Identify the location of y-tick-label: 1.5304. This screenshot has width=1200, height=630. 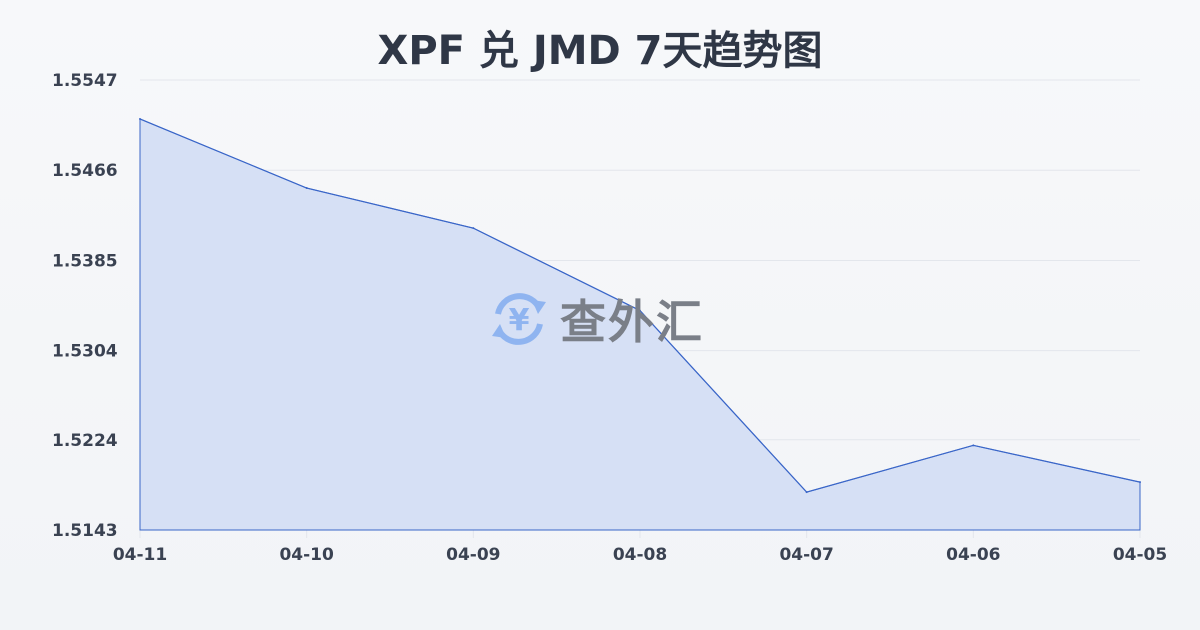
(85, 352).